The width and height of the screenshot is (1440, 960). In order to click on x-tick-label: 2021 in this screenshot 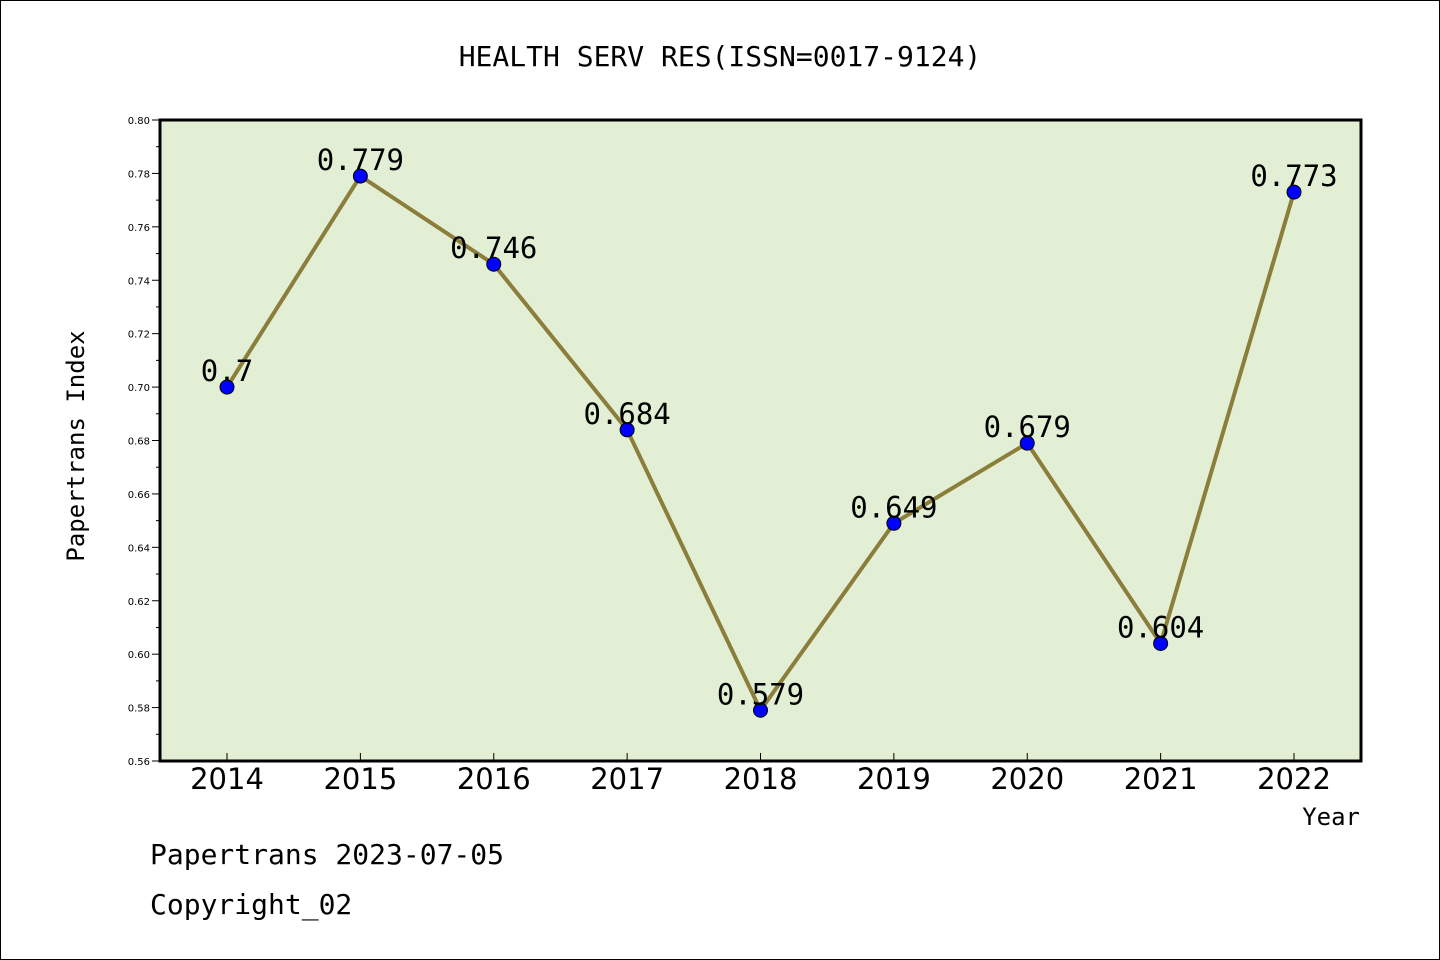, I will do `click(1161, 779)`.